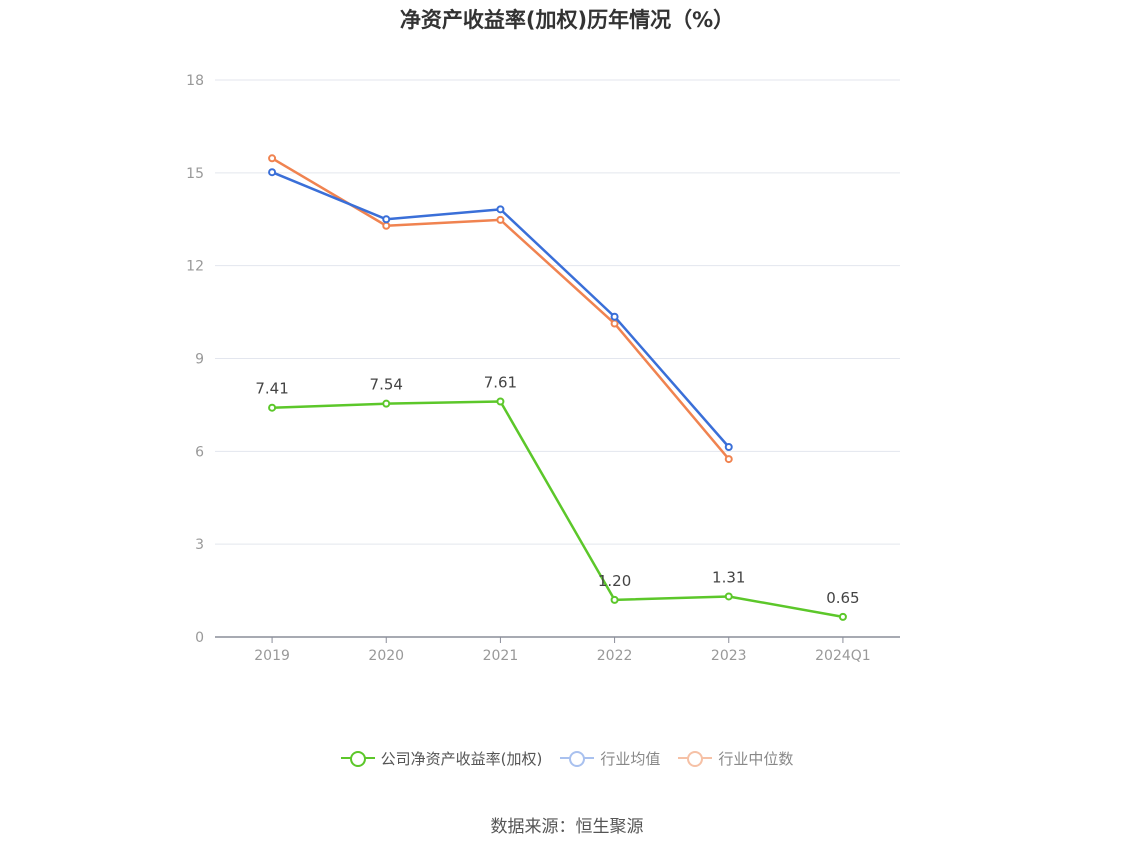 This screenshot has width=1134, height=849. Describe the element at coordinates (195, 81) in the screenshot. I see `y-tick-label: 18` at that location.